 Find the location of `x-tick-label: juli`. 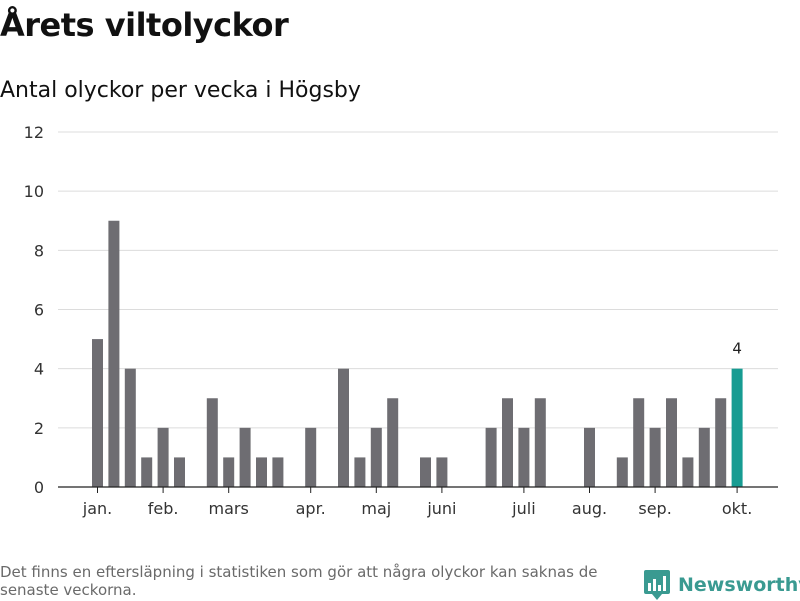

x-tick-label: juli is located at coordinates (523, 508).